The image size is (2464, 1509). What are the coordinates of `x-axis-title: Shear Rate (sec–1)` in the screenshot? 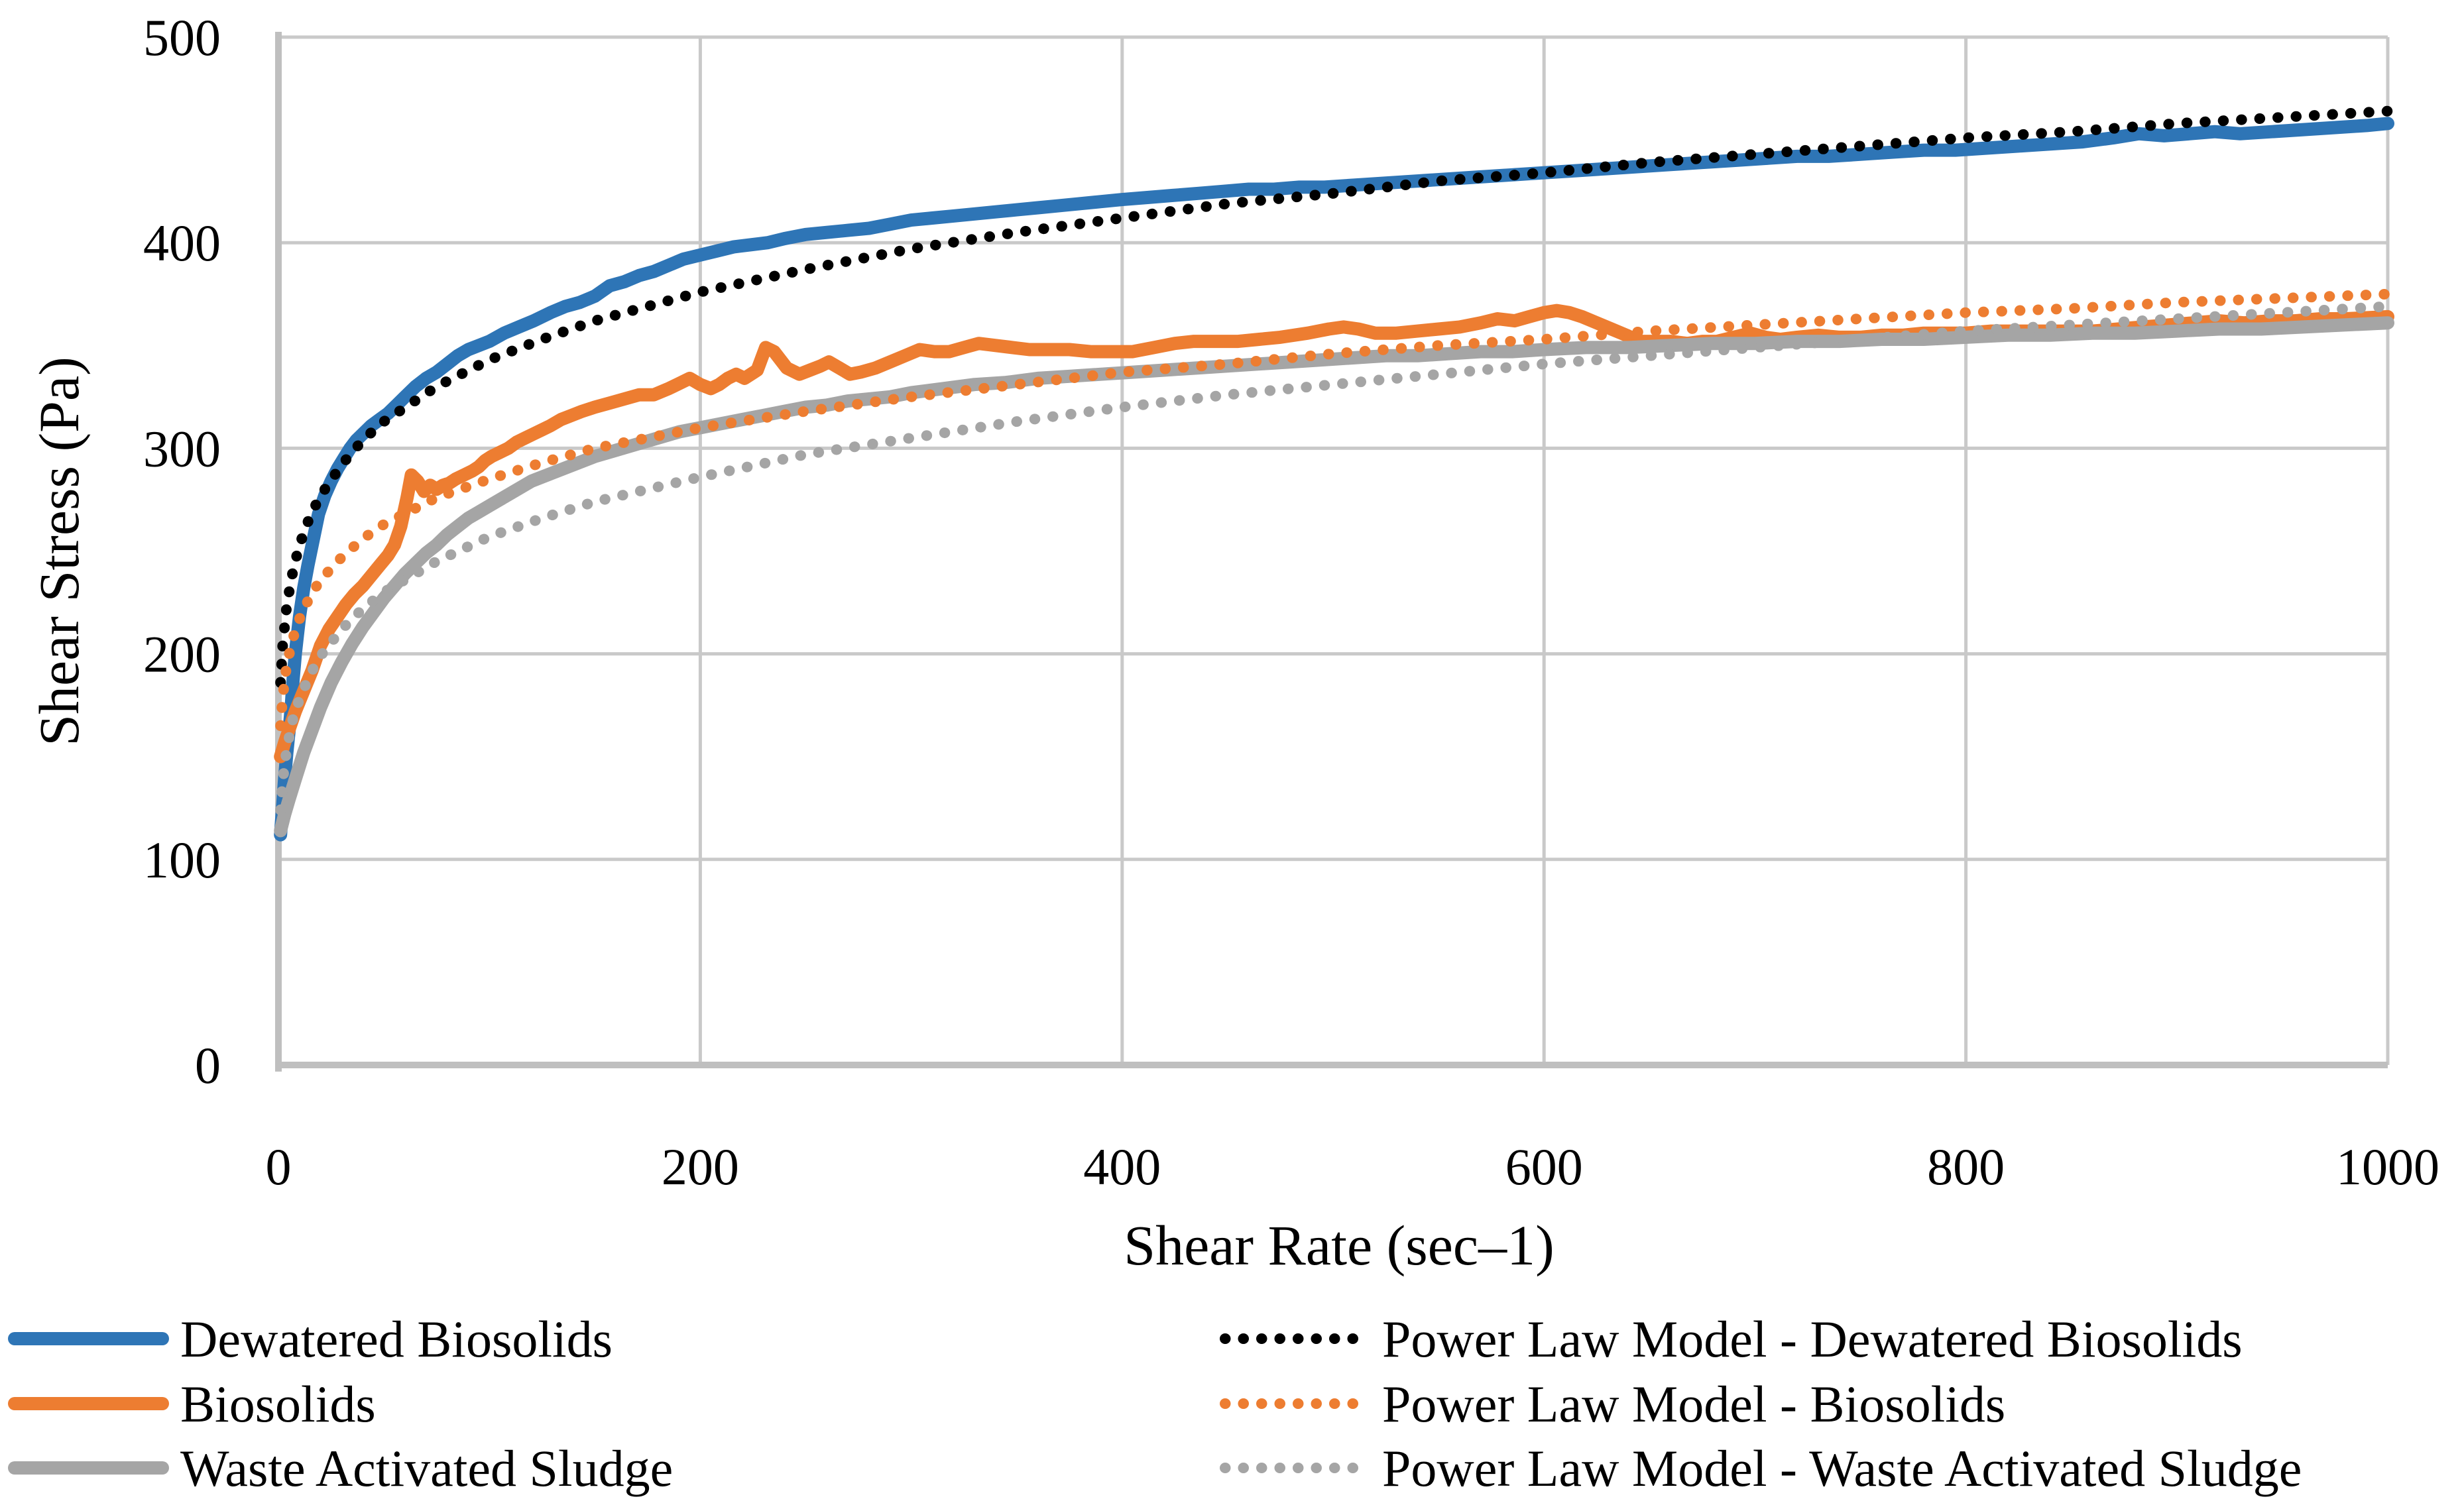 It's located at (1339, 1245).